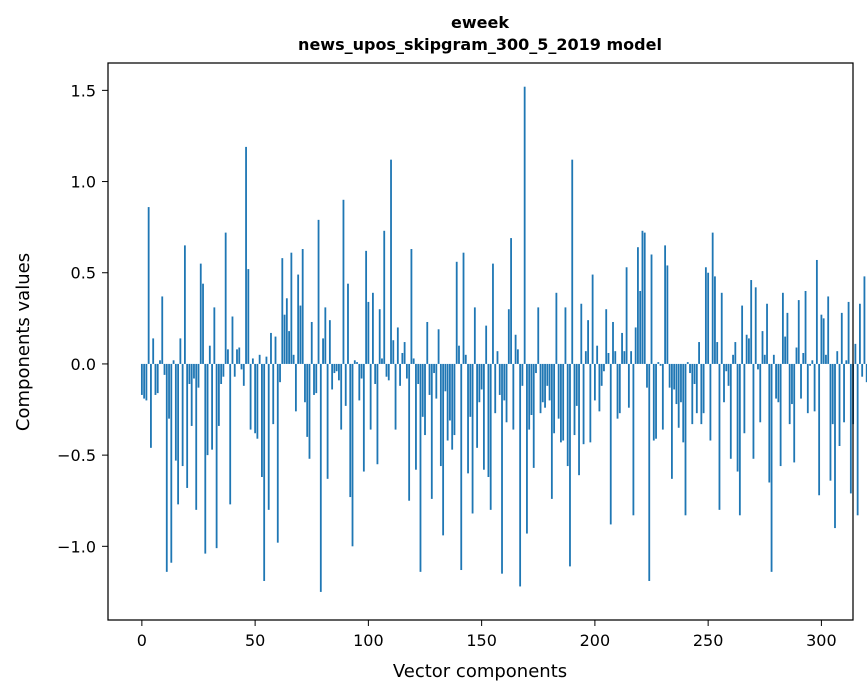 The width and height of the screenshot is (867, 696). I want to click on x-tick-label-200: 200, so click(595, 640).